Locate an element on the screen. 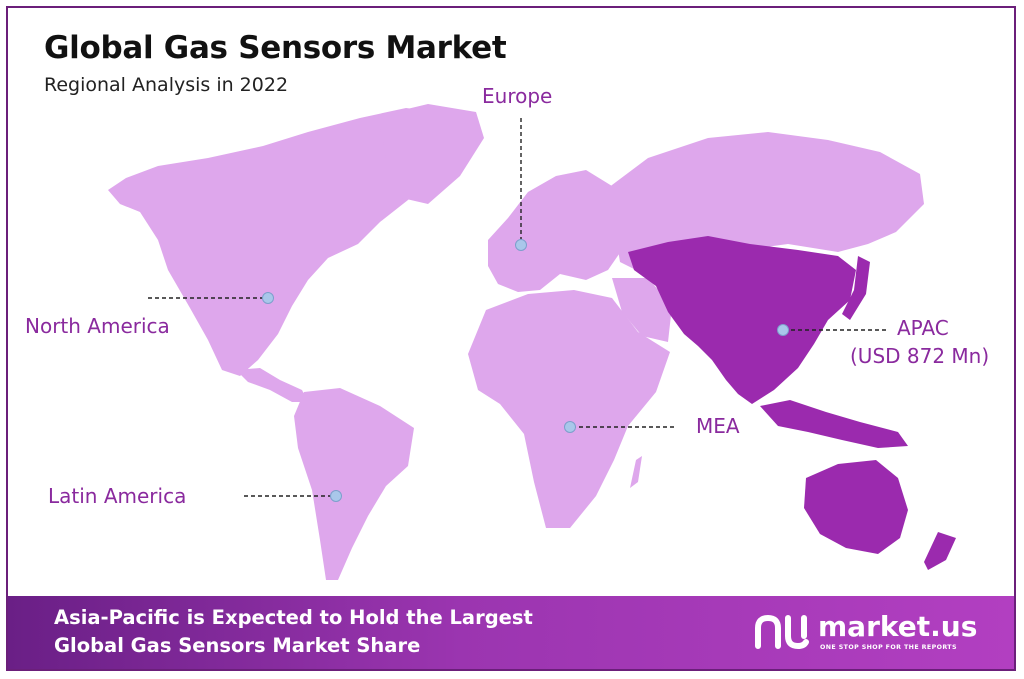  europe-label: Europe is located at coordinates (517, 96).